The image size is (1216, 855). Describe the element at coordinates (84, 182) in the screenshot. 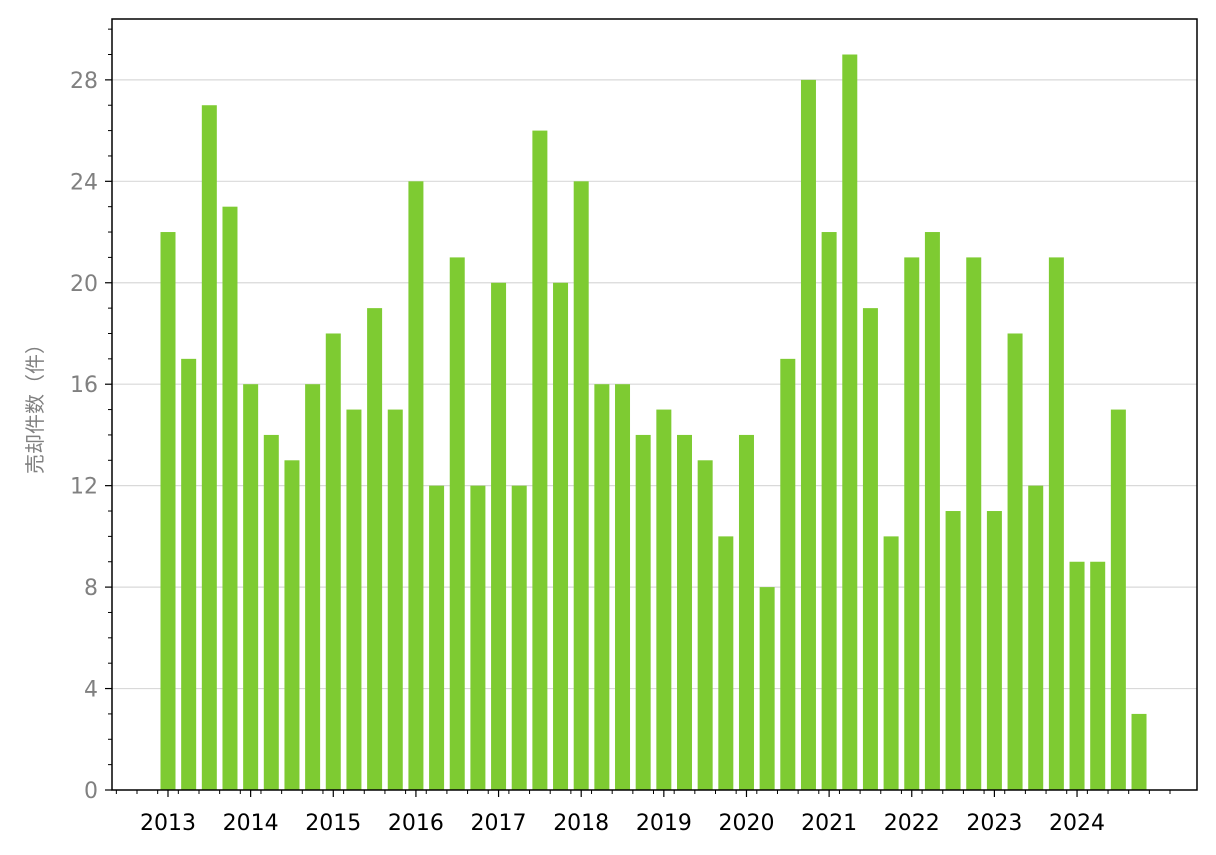

I see `y-tick-label: 24` at that location.